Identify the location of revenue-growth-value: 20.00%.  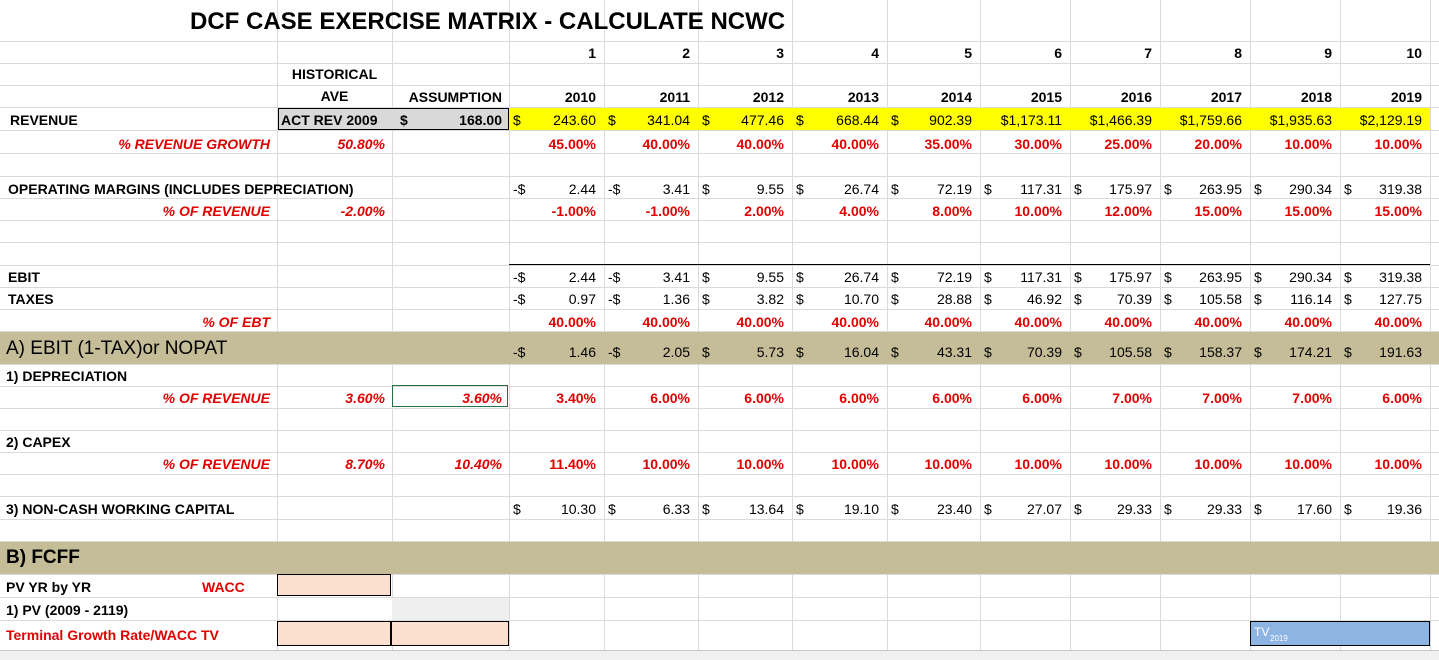
(1218, 144).